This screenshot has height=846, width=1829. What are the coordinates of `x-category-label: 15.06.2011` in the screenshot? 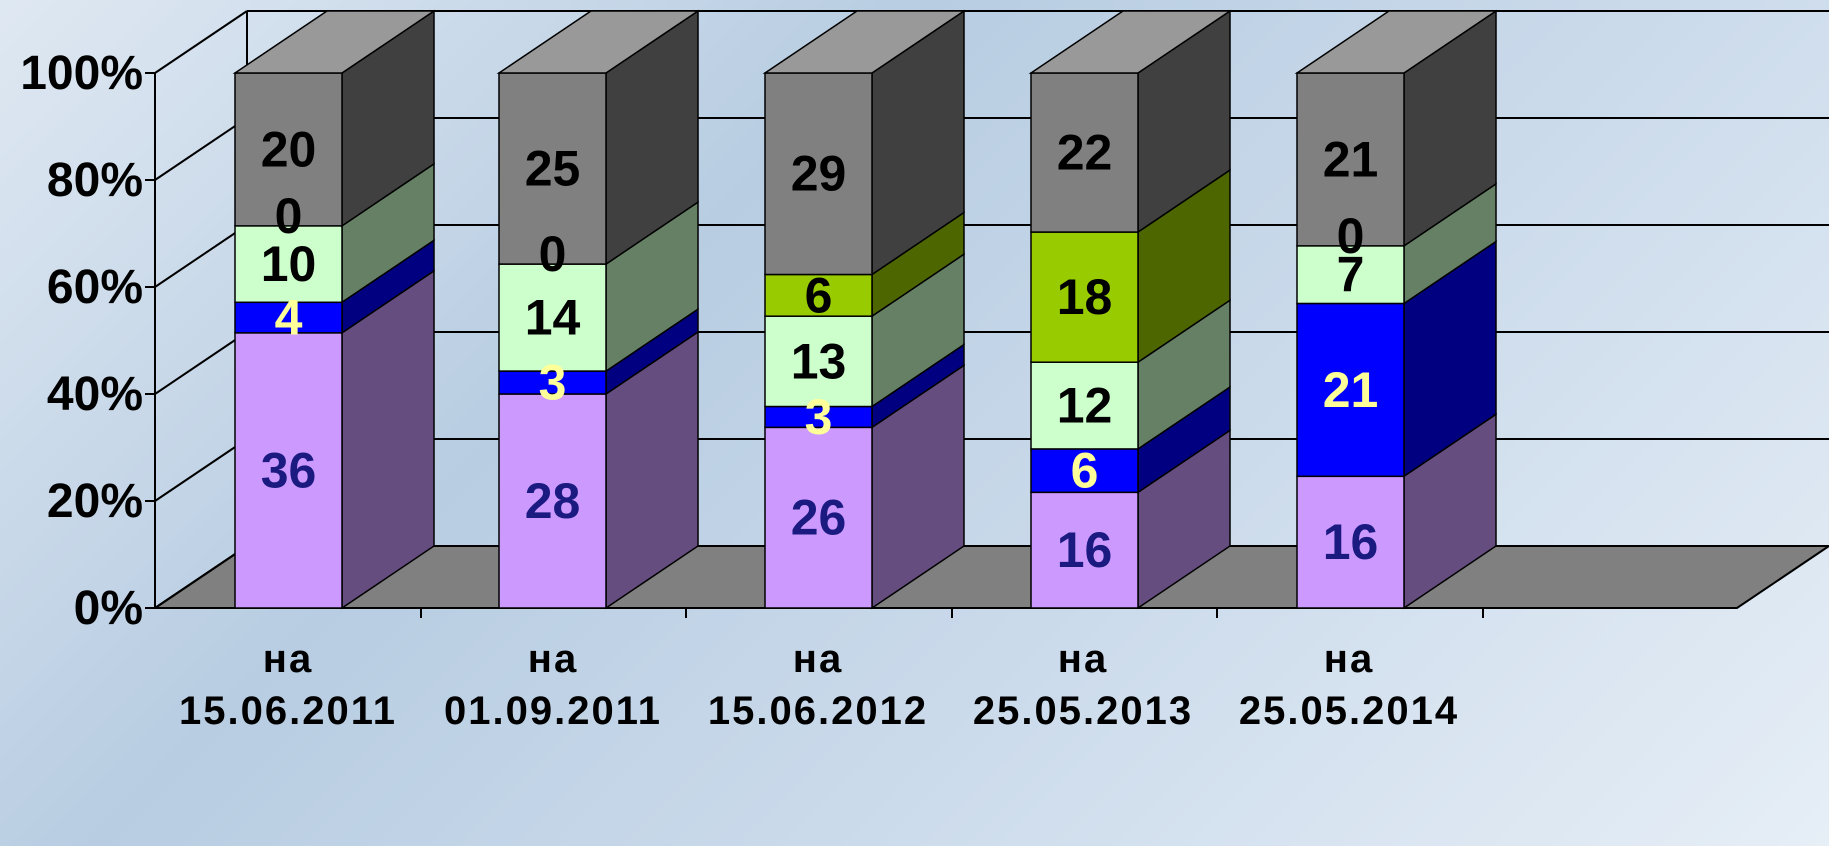 It's located at (288, 711).